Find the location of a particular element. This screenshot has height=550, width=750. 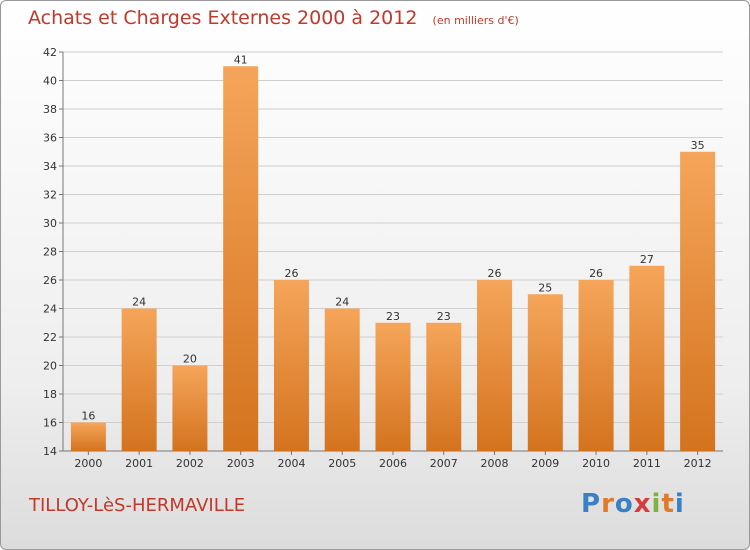

x-tick-label-2010: 2010 is located at coordinates (596, 463).